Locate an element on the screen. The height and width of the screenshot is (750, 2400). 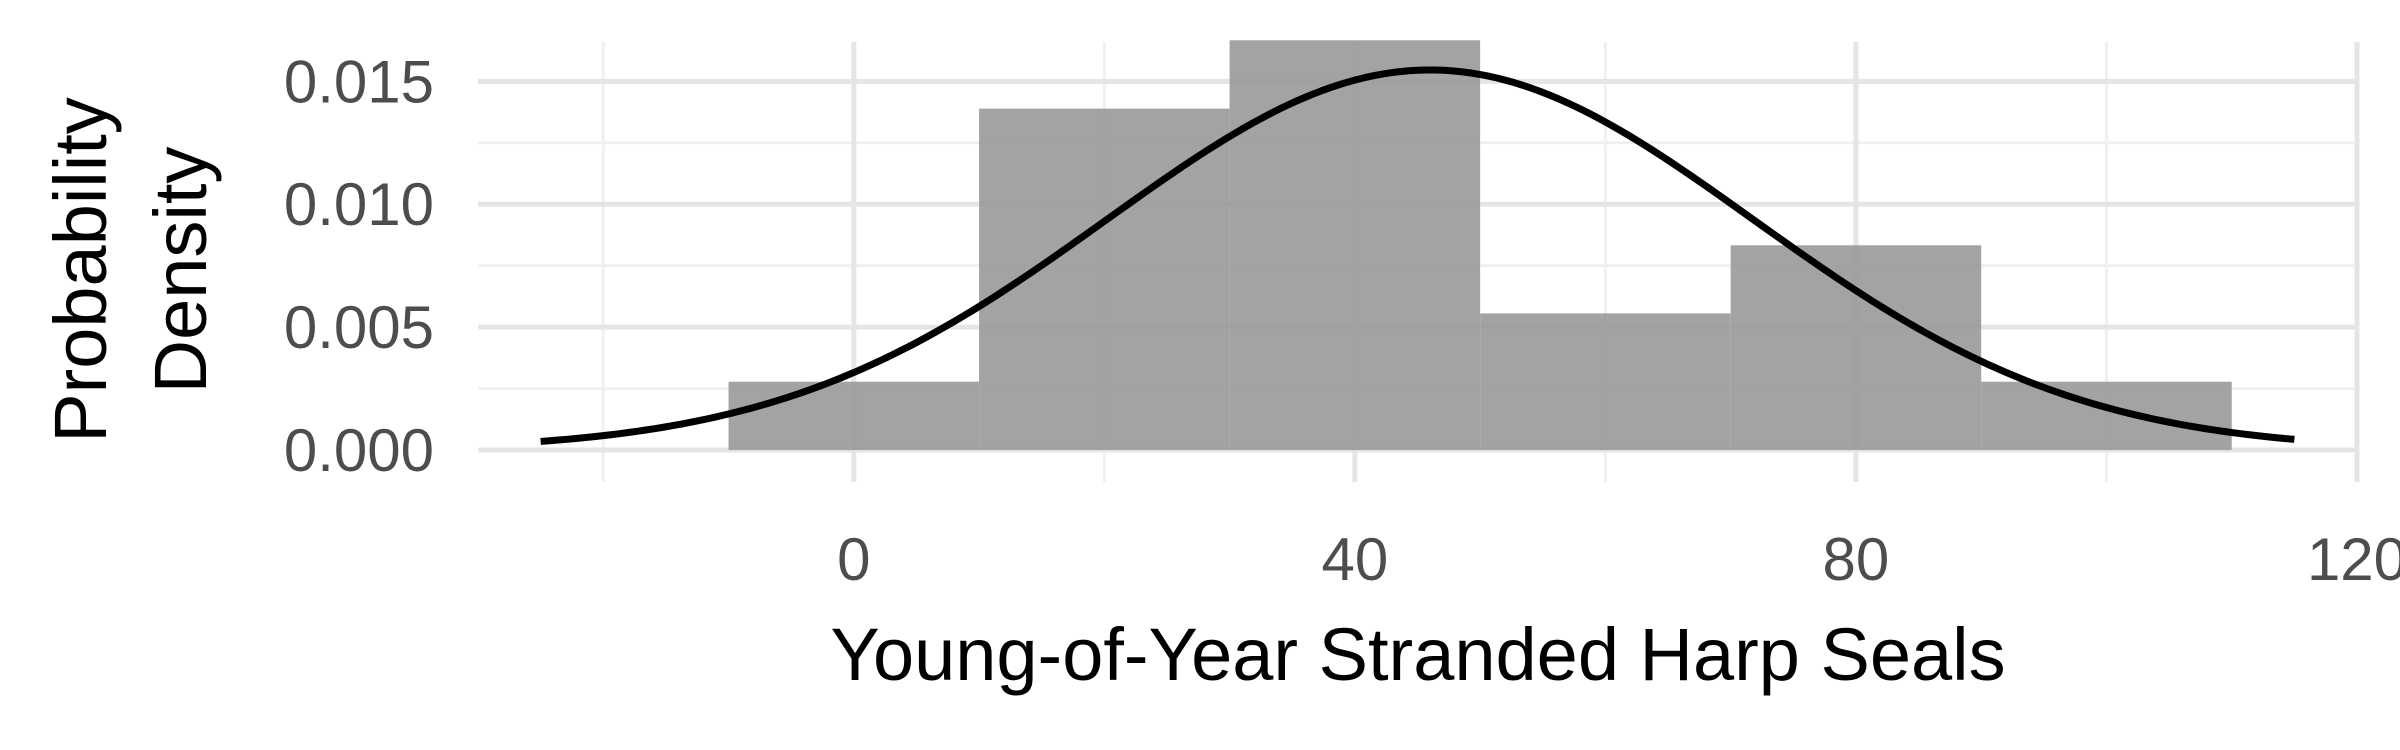
y-tick-label: 0.000 is located at coordinates (359, 450).